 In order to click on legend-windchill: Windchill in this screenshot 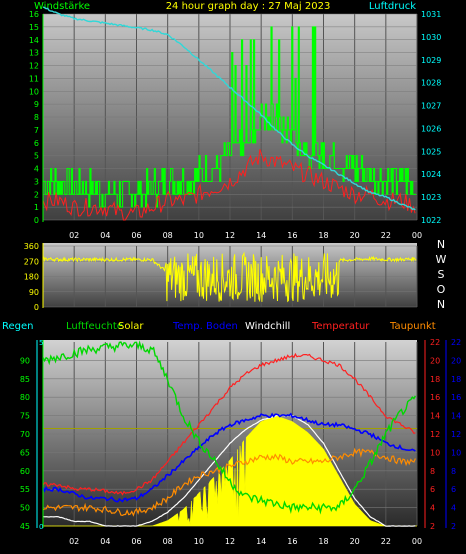, I will do `click(267, 326)`.